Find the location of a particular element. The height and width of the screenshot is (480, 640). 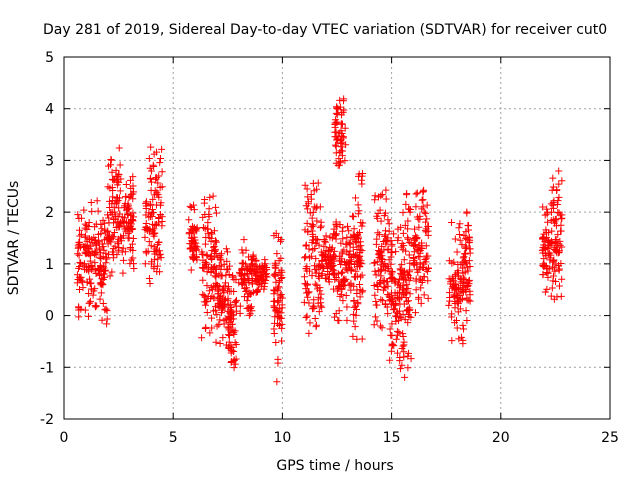

x-tick-label: 25 is located at coordinates (610, 438).